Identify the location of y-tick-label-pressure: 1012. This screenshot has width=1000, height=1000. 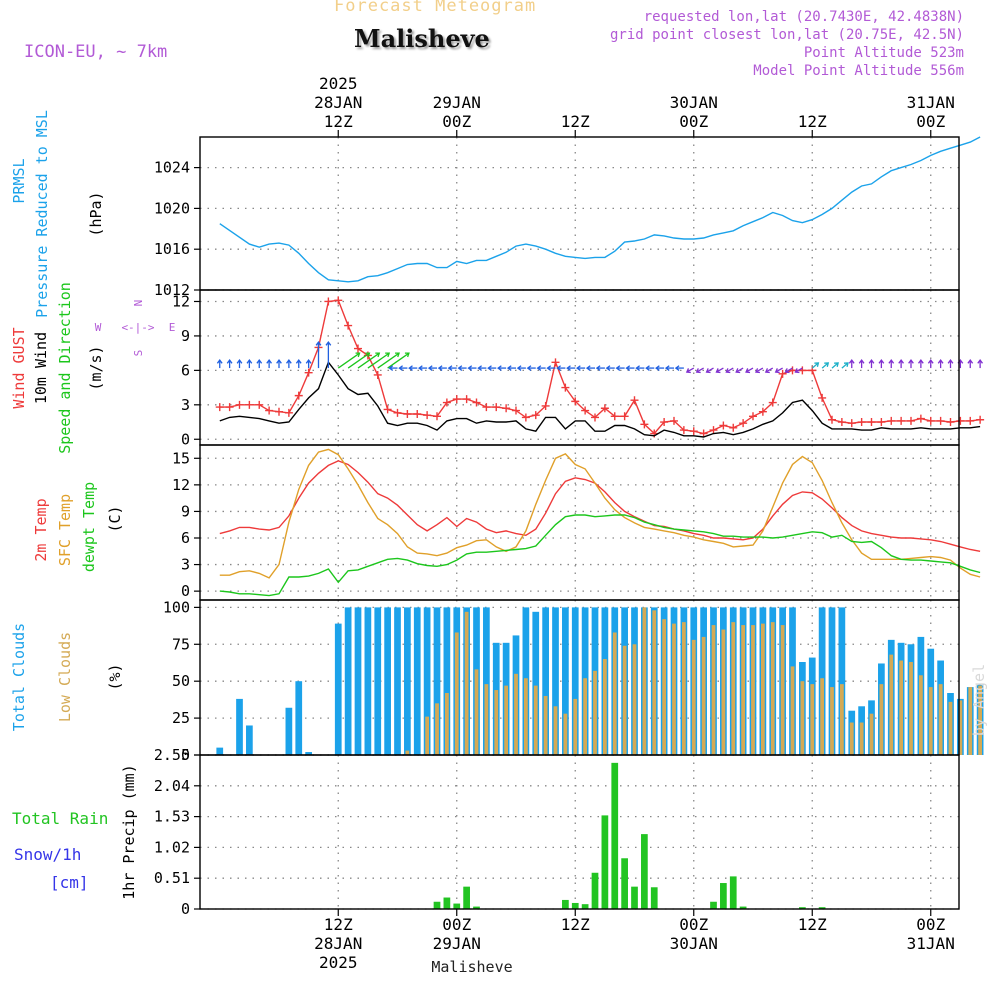
(172, 290).